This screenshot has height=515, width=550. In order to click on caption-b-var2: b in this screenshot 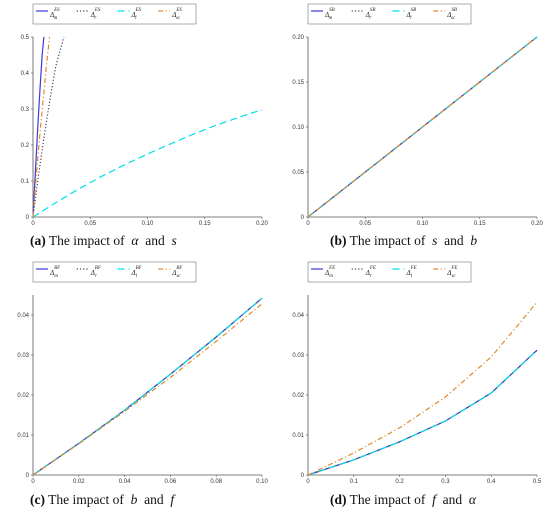, I will do `click(474, 240)`.